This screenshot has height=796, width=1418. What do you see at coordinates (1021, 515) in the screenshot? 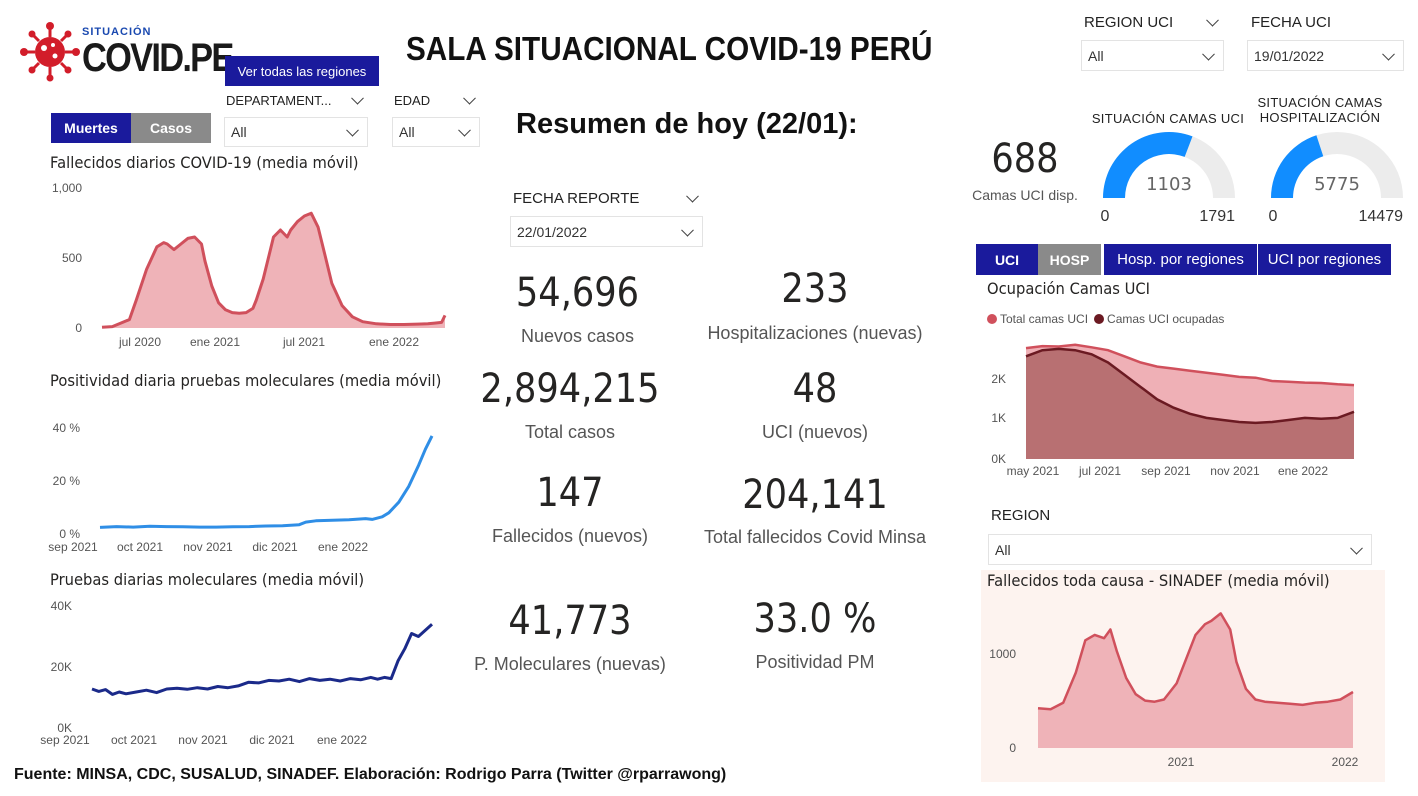
I see `region-label: REGION` at bounding box center [1021, 515].